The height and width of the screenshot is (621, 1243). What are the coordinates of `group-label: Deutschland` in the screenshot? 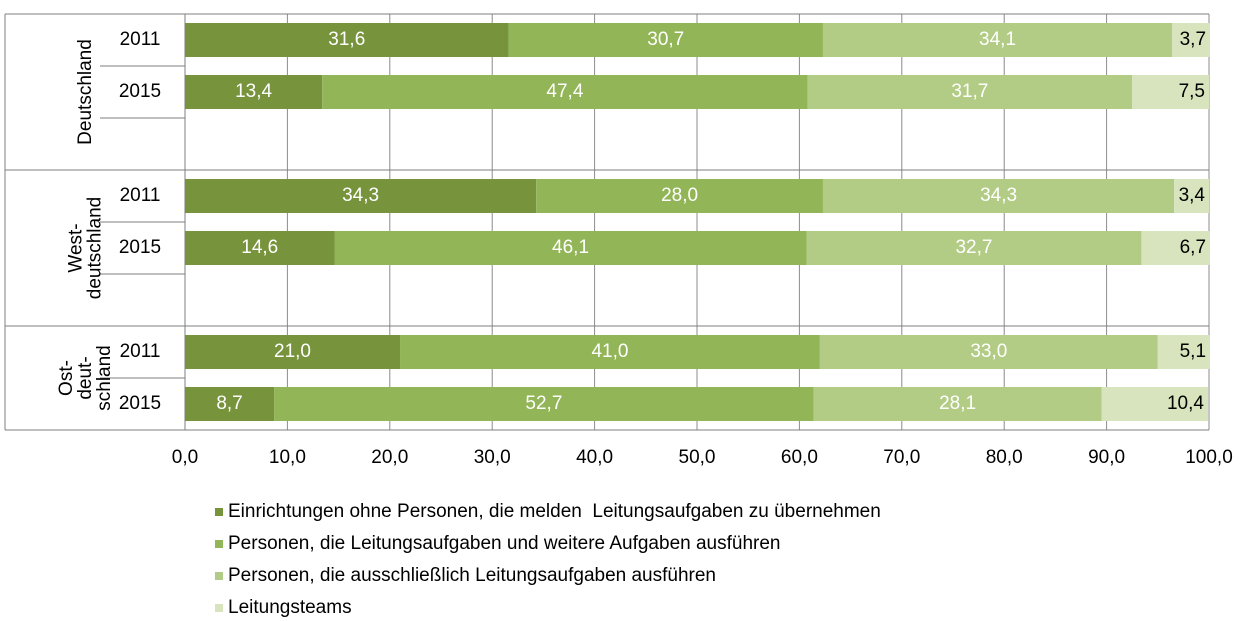 It's located at (85, 92).